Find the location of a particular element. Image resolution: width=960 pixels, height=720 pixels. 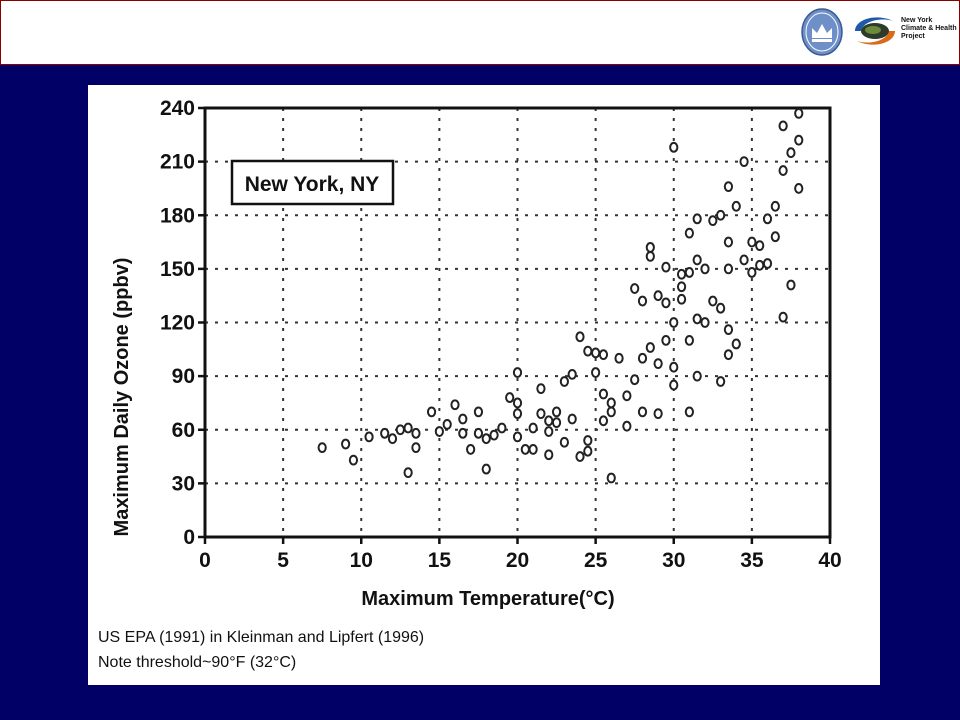

y-tick-label: 30 is located at coordinates (183, 483).